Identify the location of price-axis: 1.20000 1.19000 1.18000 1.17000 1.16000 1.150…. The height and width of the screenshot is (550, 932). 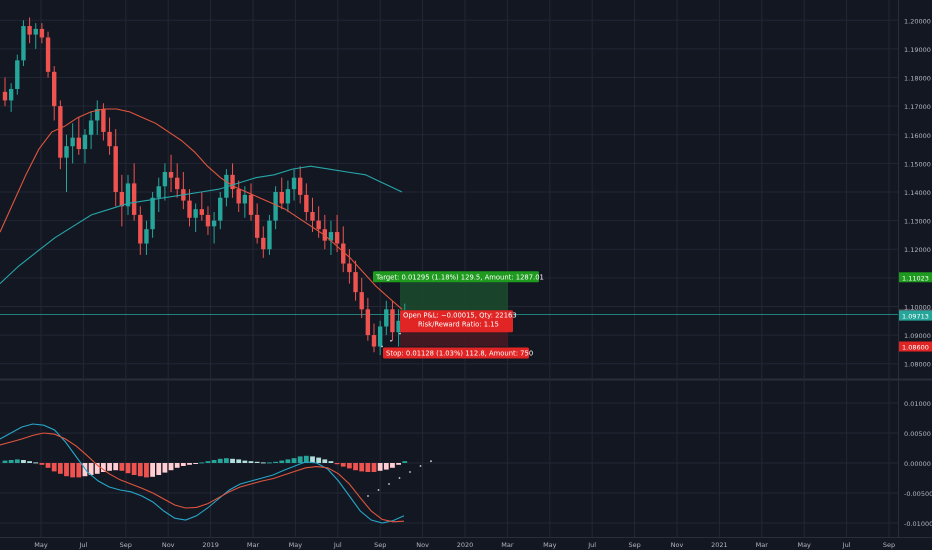
(915, 272).